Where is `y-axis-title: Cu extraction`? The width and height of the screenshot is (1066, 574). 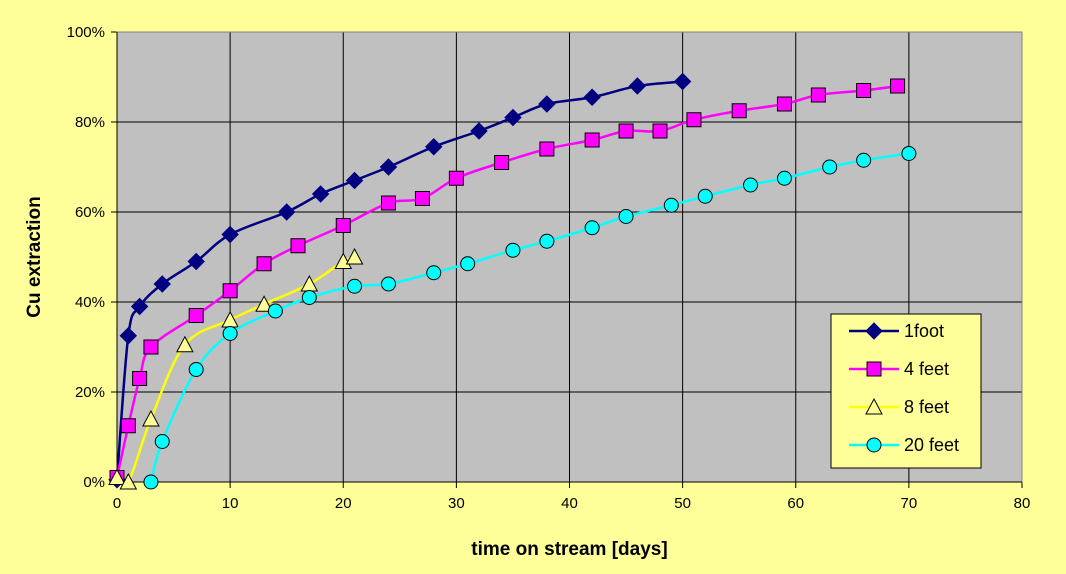
y-axis-title: Cu extraction is located at coordinates (34, 256).